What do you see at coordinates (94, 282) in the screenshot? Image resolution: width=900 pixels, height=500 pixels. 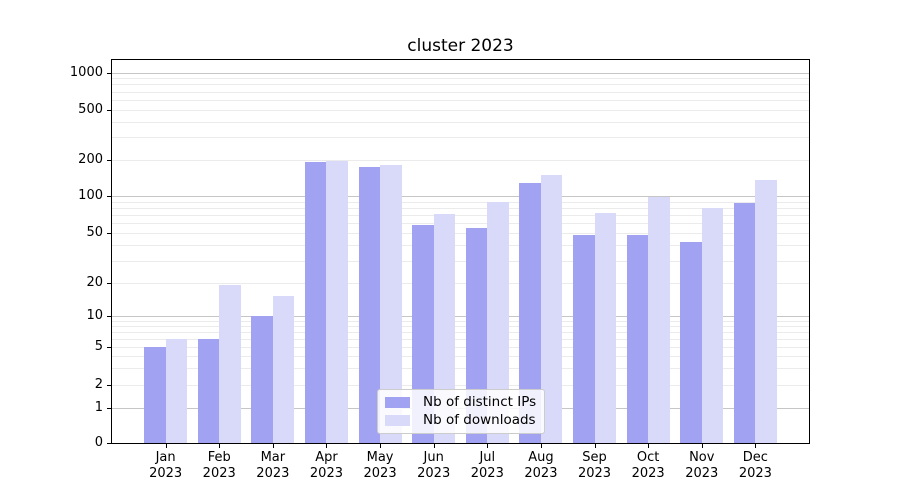 I see `y-tick-label: 20` at bounding box center [94, 282].